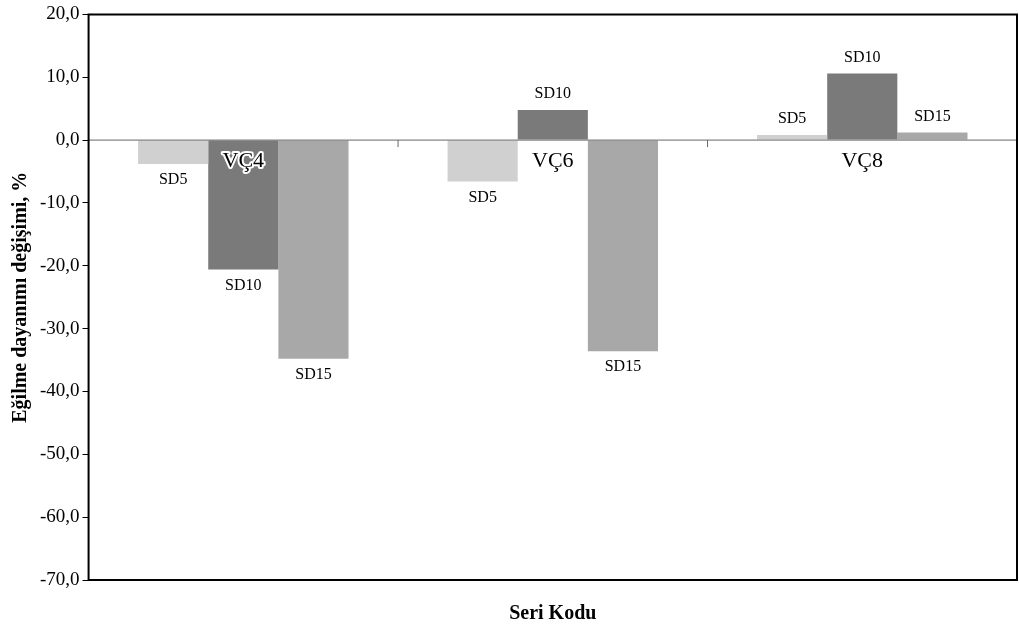  What do you see at coordinates (553, 612) in the screenshot?
I see `x-axis-title: Seri Kodu` at bounding box center [553, 612].